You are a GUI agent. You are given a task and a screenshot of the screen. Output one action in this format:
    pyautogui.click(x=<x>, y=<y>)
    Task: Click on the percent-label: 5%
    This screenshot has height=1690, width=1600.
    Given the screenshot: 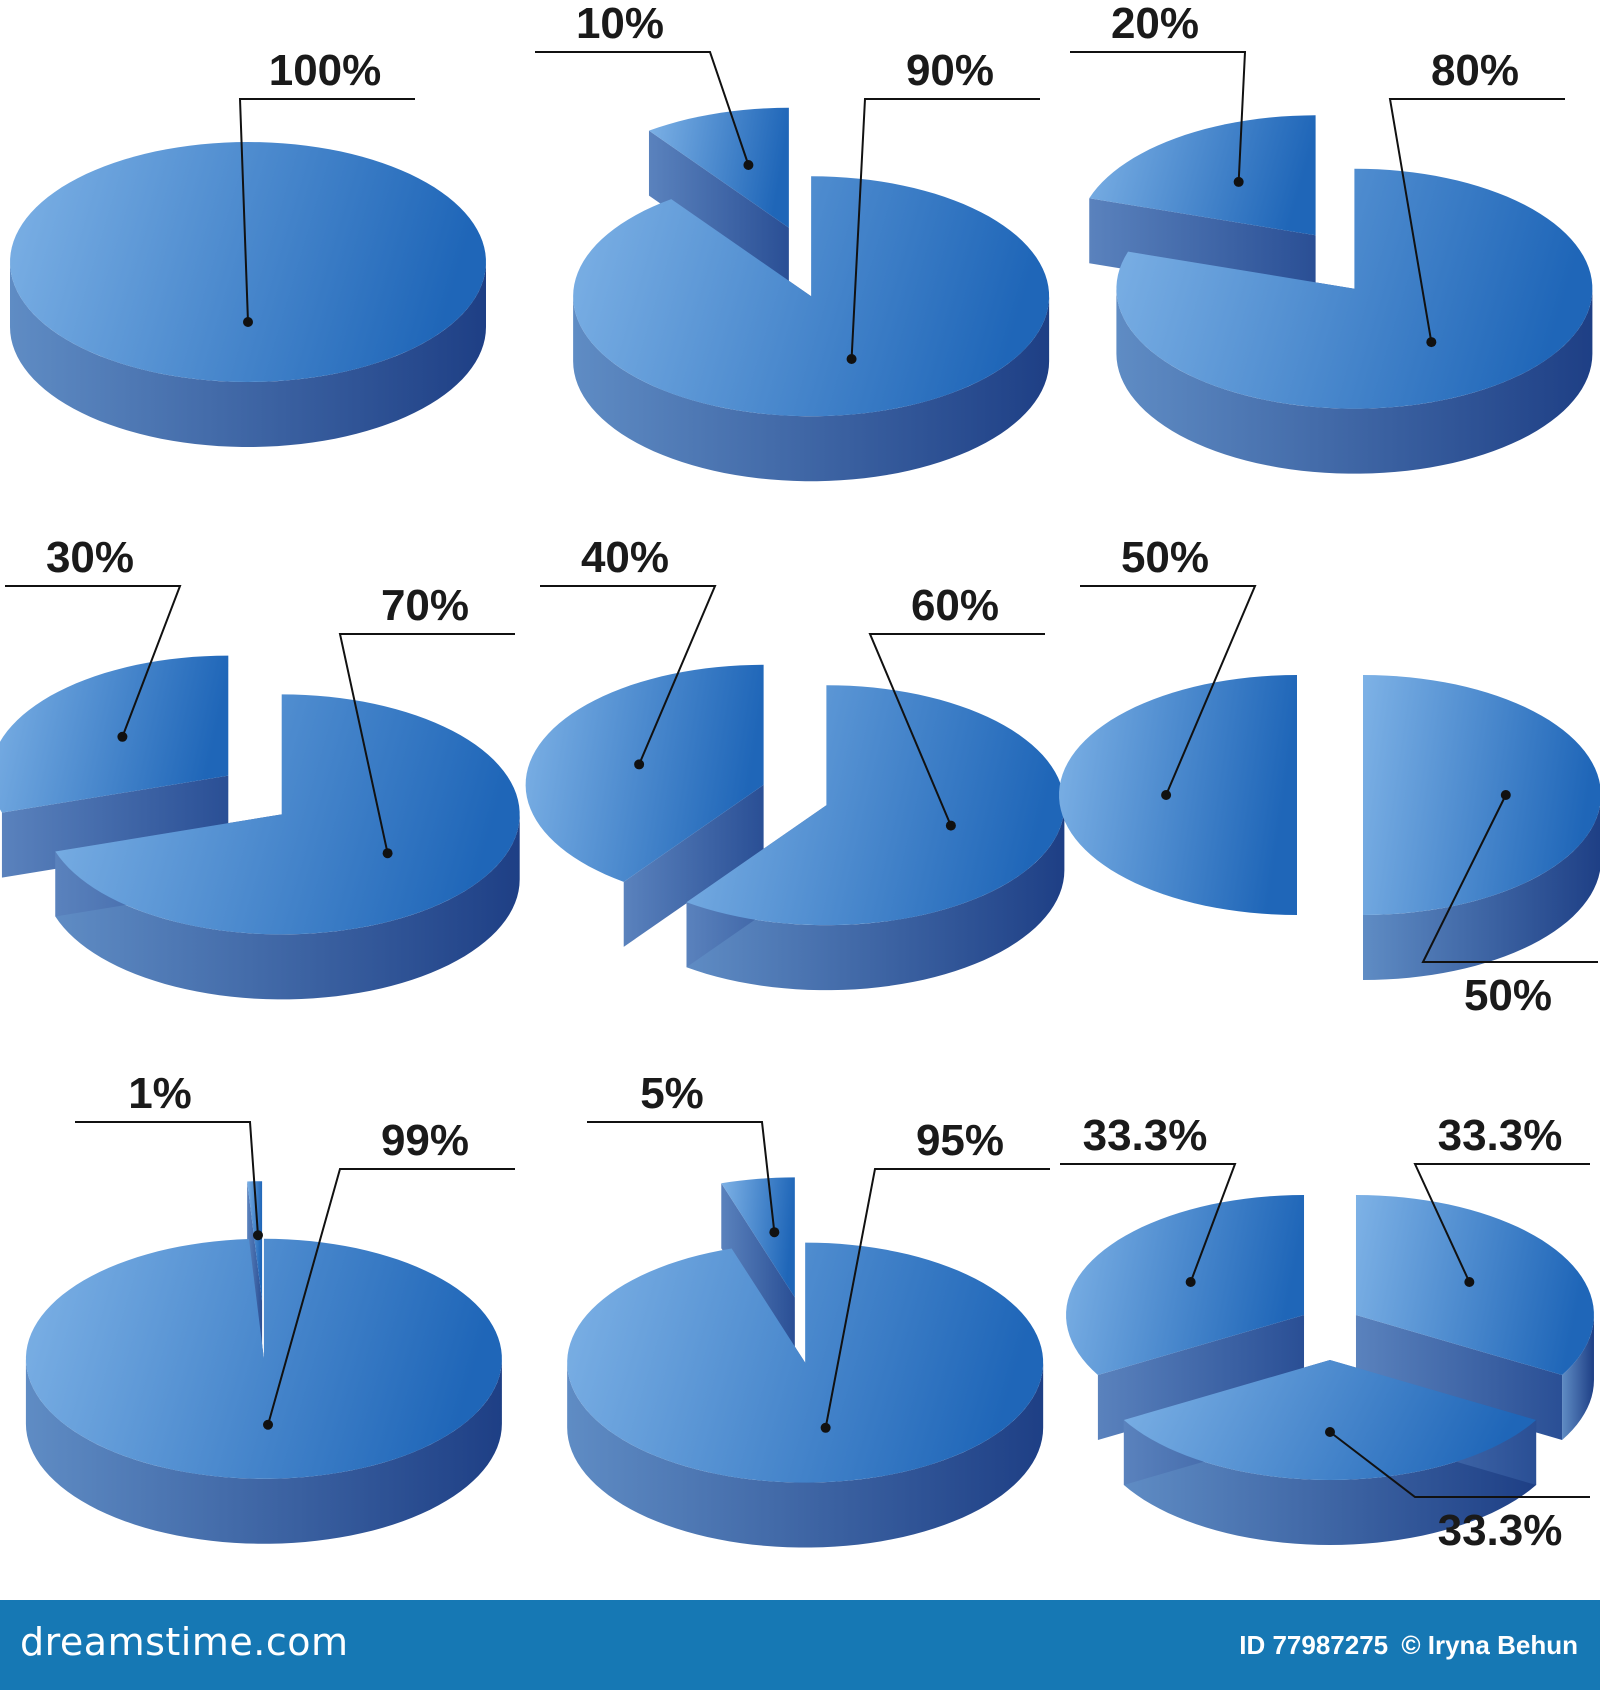 What is the action you would take?
    pyautogui.click(x=672, y=1093)
    